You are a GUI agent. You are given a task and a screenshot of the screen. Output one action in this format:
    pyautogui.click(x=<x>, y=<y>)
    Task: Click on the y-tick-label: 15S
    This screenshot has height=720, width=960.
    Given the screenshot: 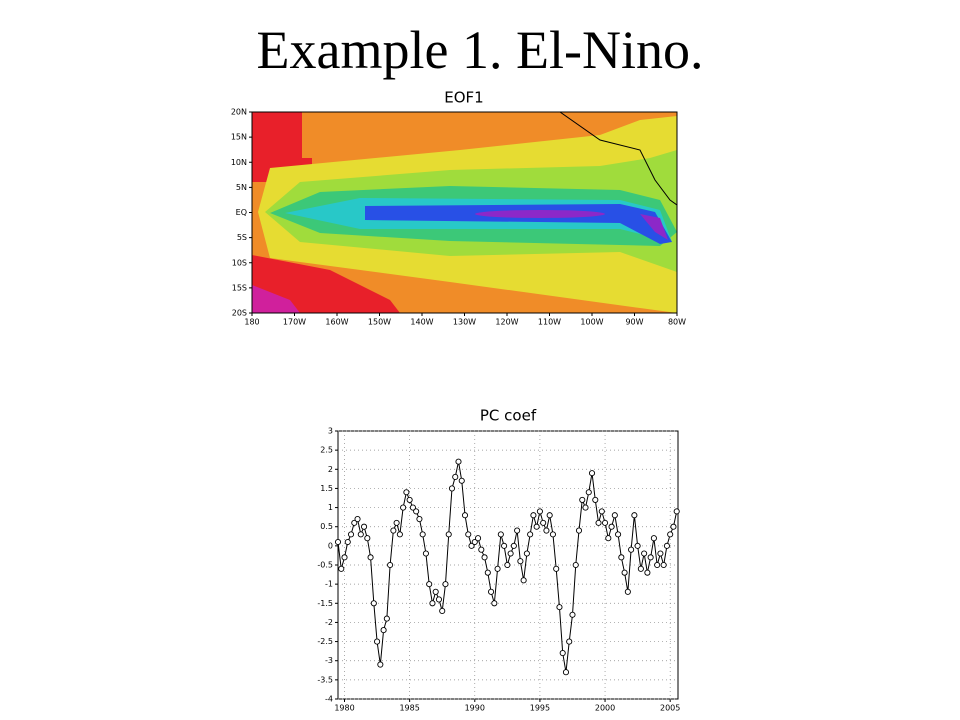 What is the action you would take?
    pyautogui.click(x=239, y=287)
    